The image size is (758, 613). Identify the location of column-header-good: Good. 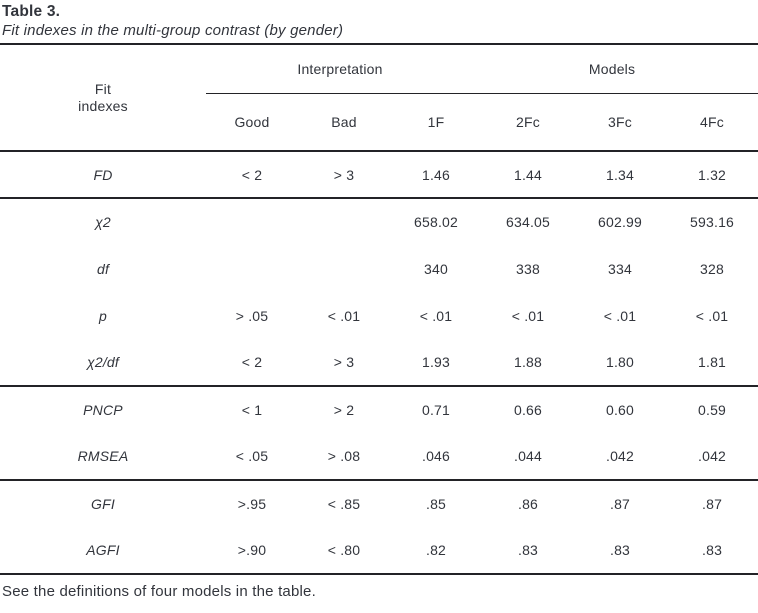
(252, 122).